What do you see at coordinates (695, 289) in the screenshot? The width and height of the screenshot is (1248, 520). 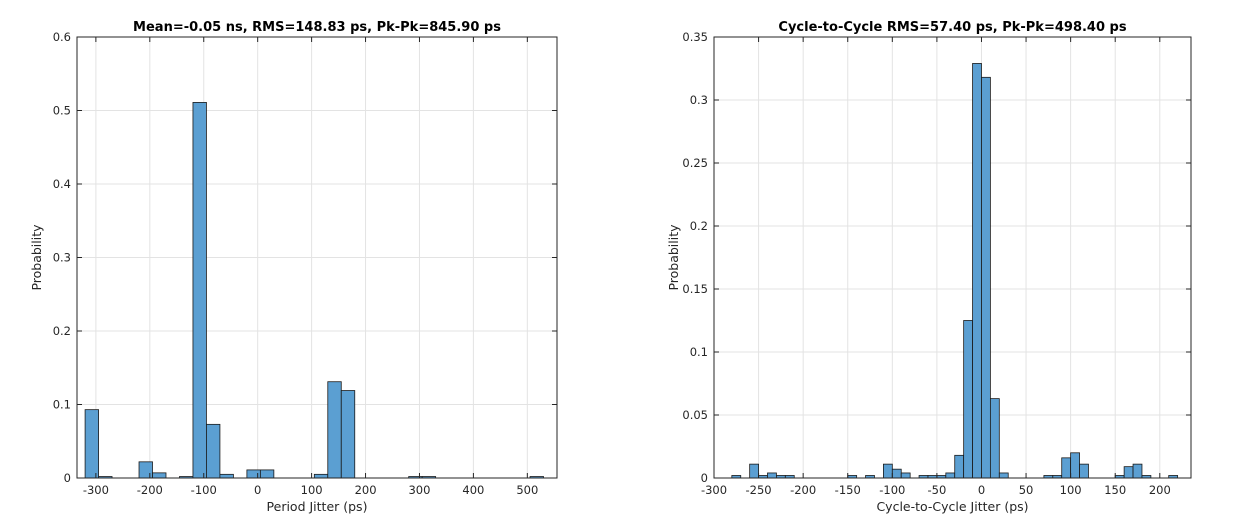 I see `y-tick-label: 0.15` at bounding box center [695, 289].